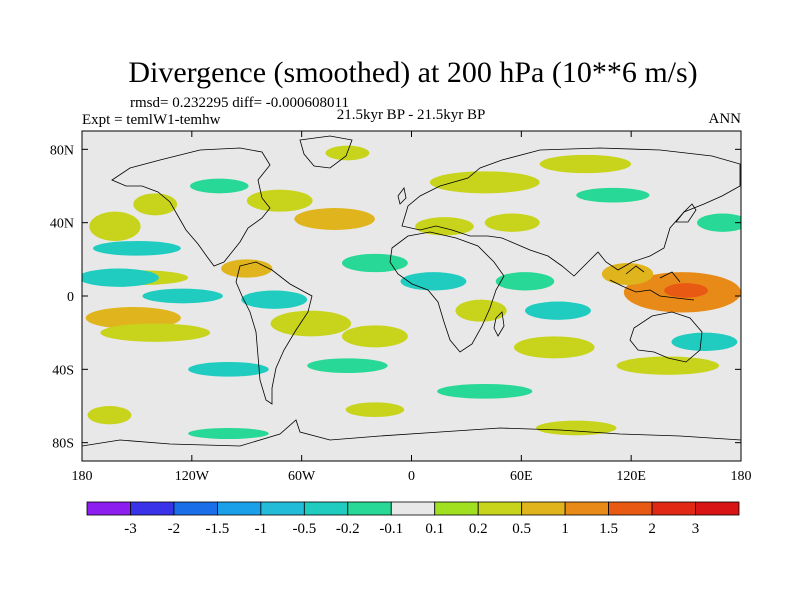 The width and height of the screenshot is (800, 600). Describe the element at coordinates (334, 219) in the screenshot. I see `field-region-north-atlantic` at that location.